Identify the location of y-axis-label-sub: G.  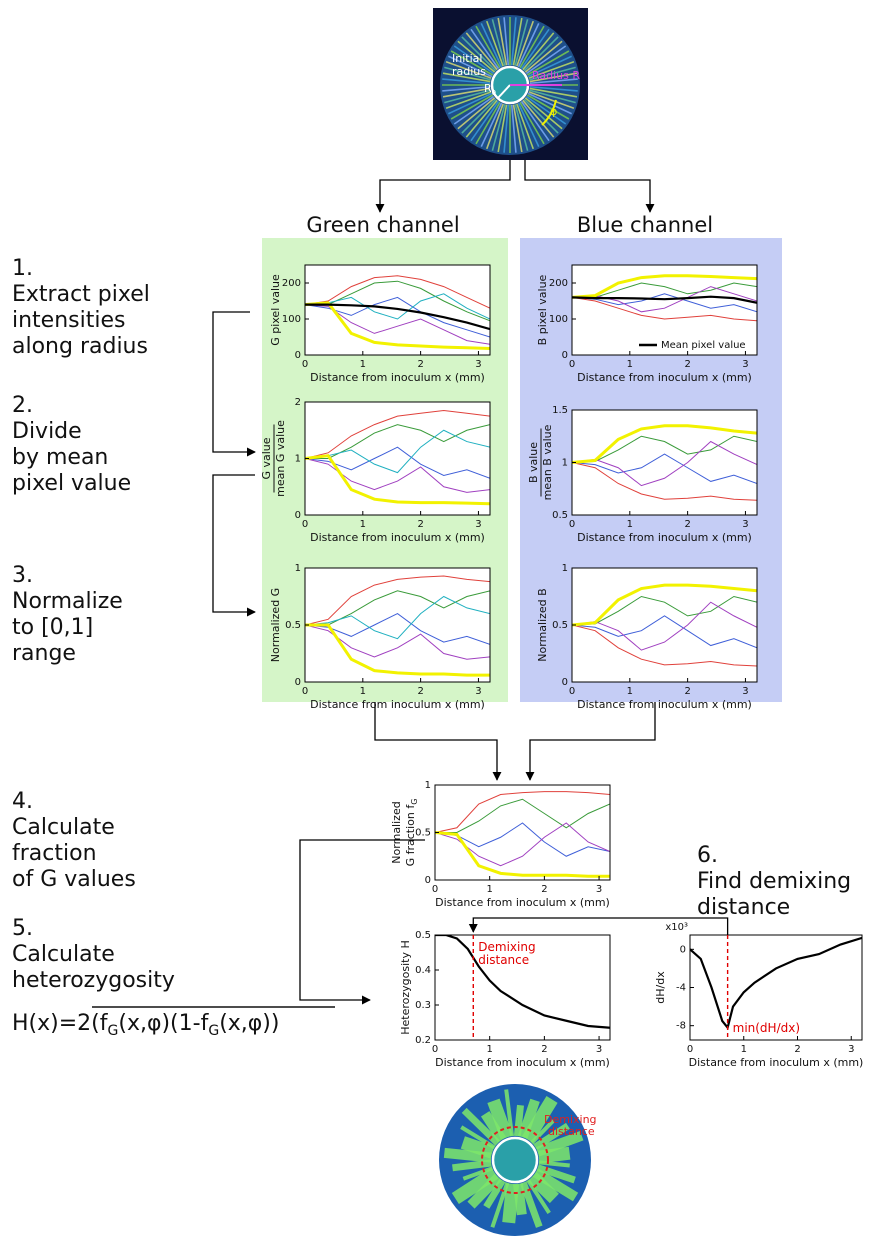
(414, 802).